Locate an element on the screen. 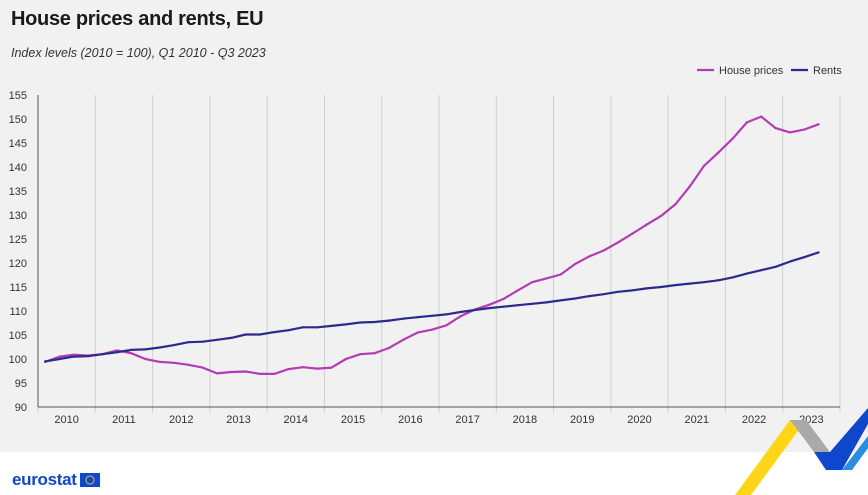  chart-title: House prices and rents, EU is located at coordinates (137, 19).